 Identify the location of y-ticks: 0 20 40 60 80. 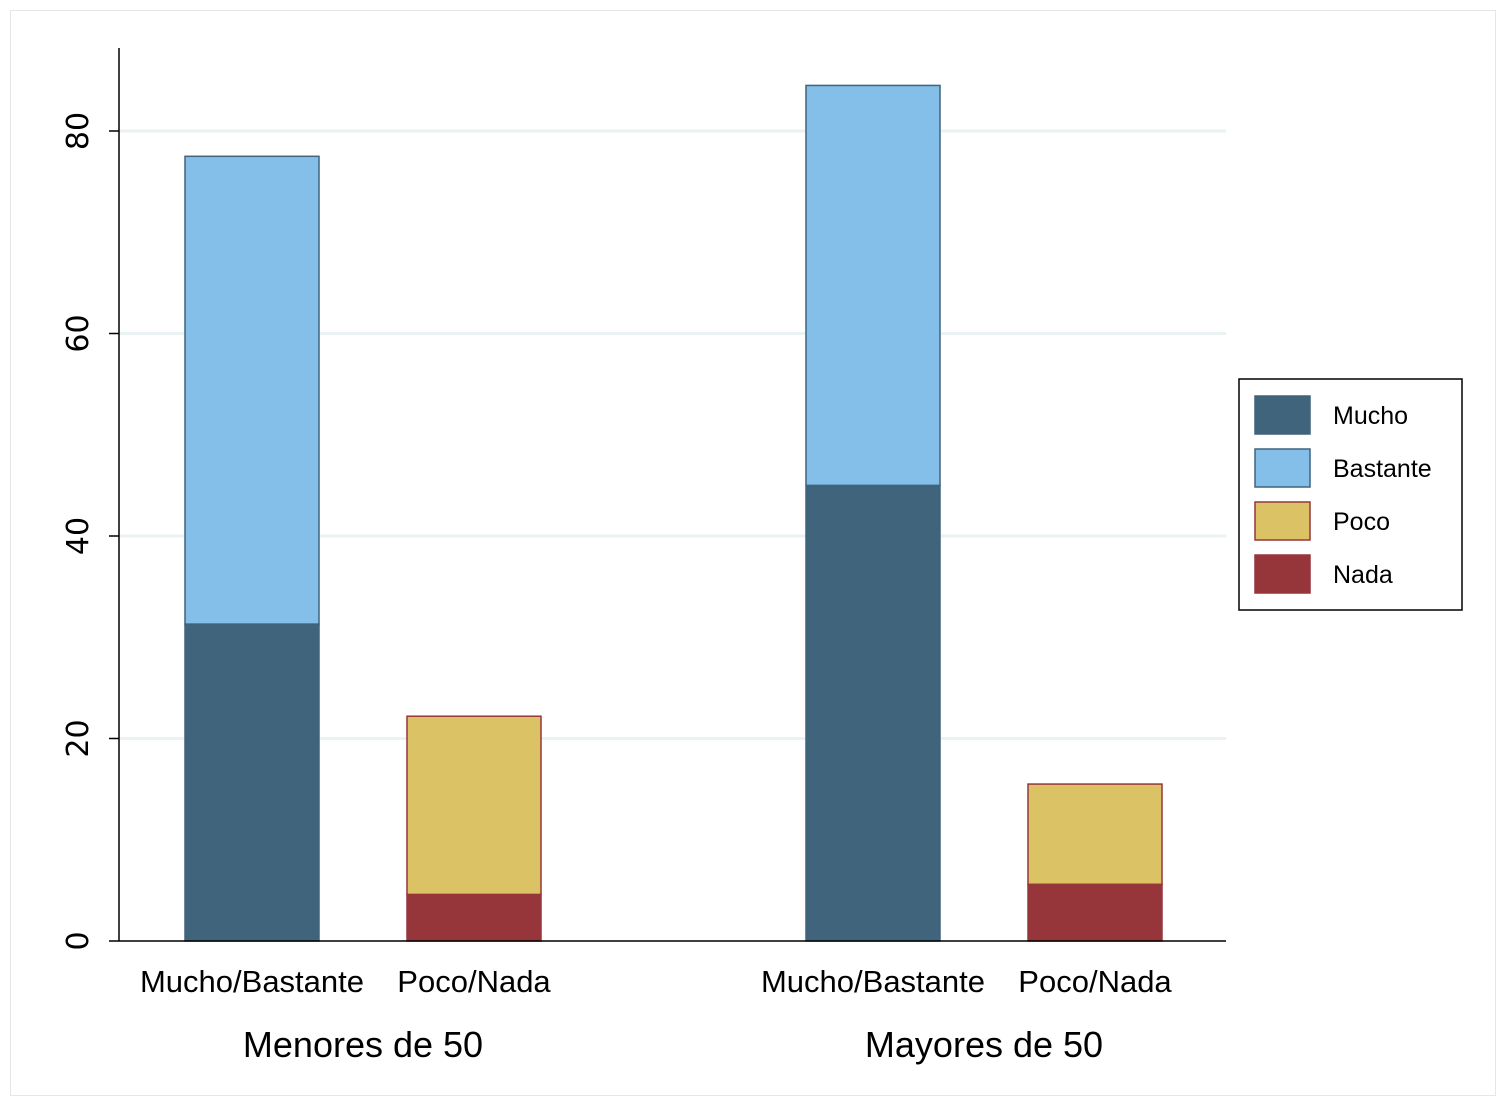
(90, 531).